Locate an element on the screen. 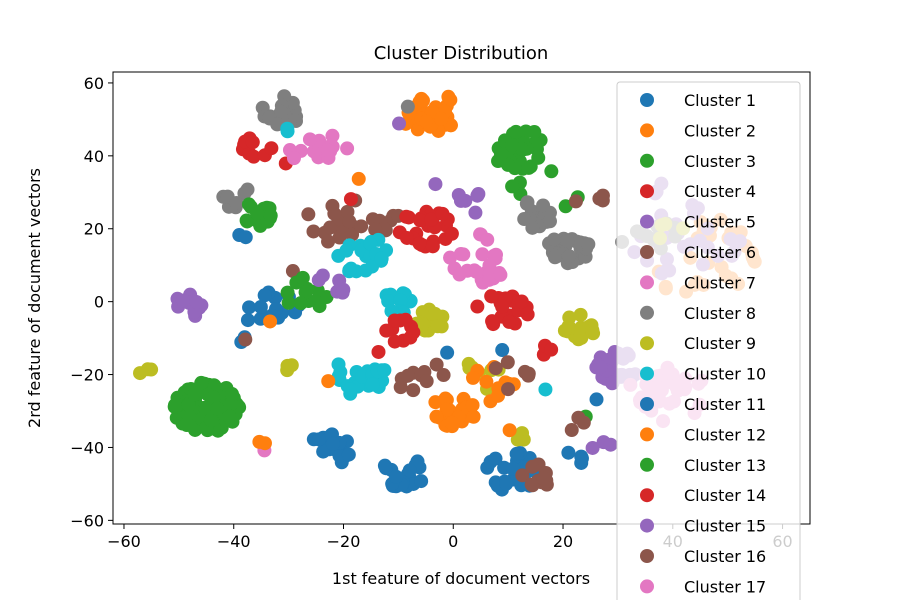  y-tick-label: 20 is located at coordinates (94, 229).